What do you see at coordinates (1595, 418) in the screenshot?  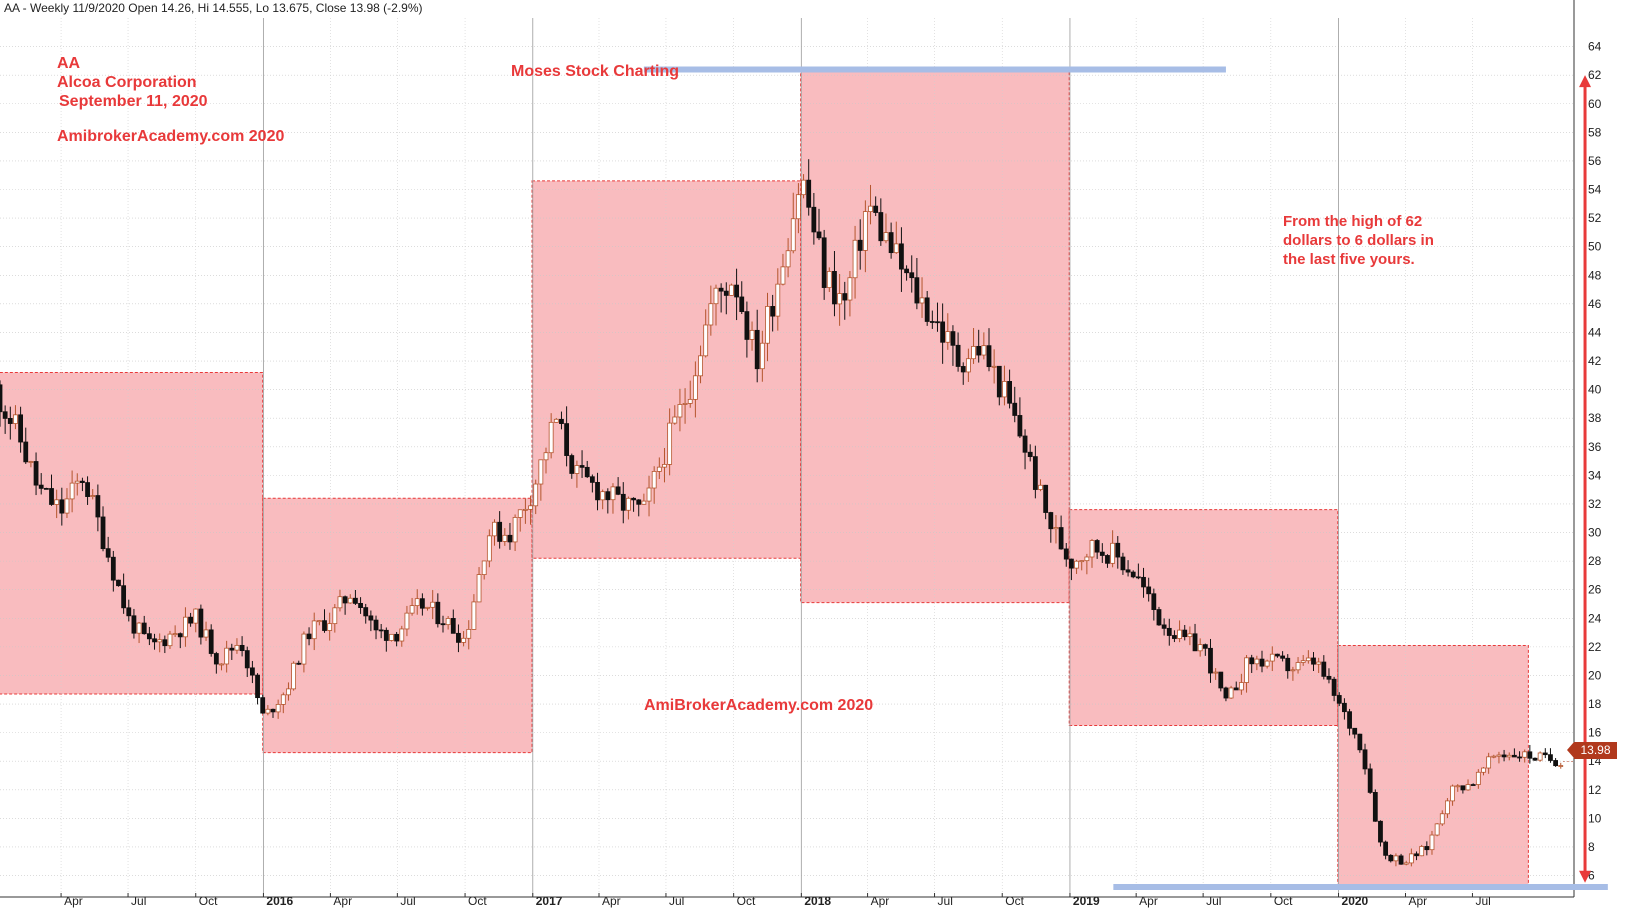 I see `price-tick-label: 38` at bounding box center [1595, 418].